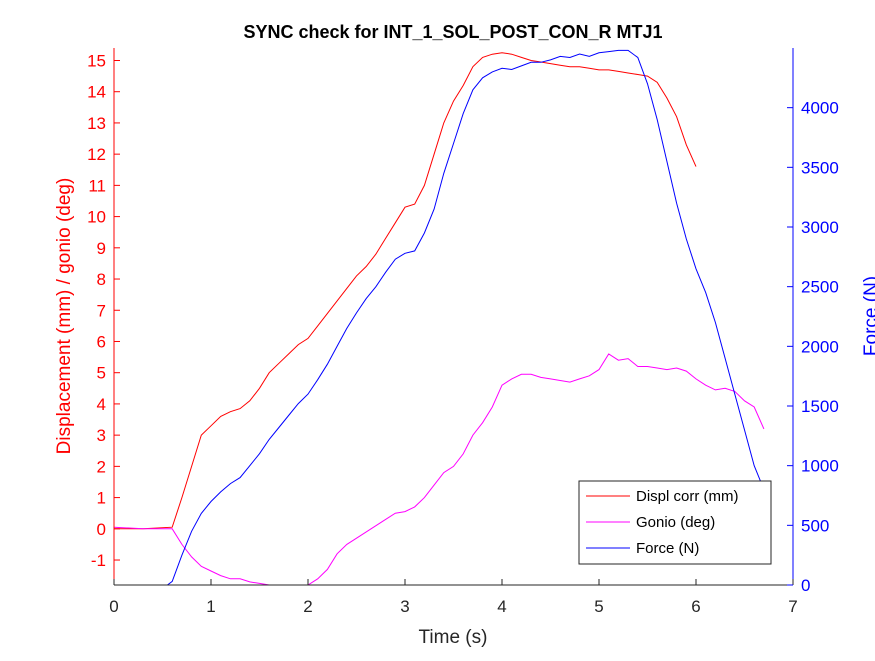  What do you see at coordinates (307, 606) in the screenshot?
I see `x-tick-label: 2` at bounding box center [307, 606].